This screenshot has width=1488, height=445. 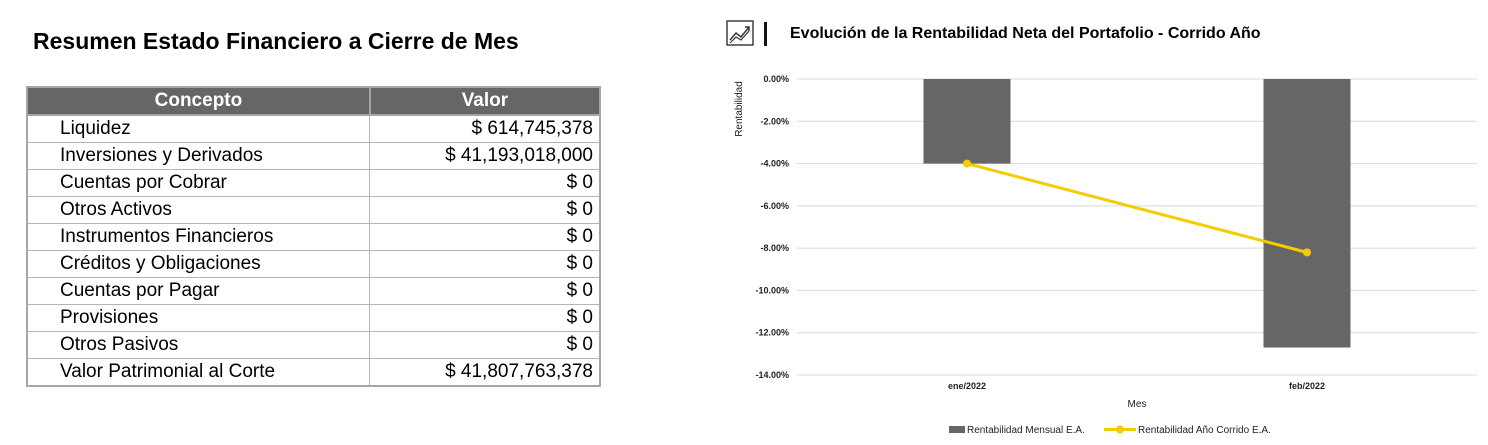 I want to click on value-cell: $ 614,745,378, so click(x=485, y=128).